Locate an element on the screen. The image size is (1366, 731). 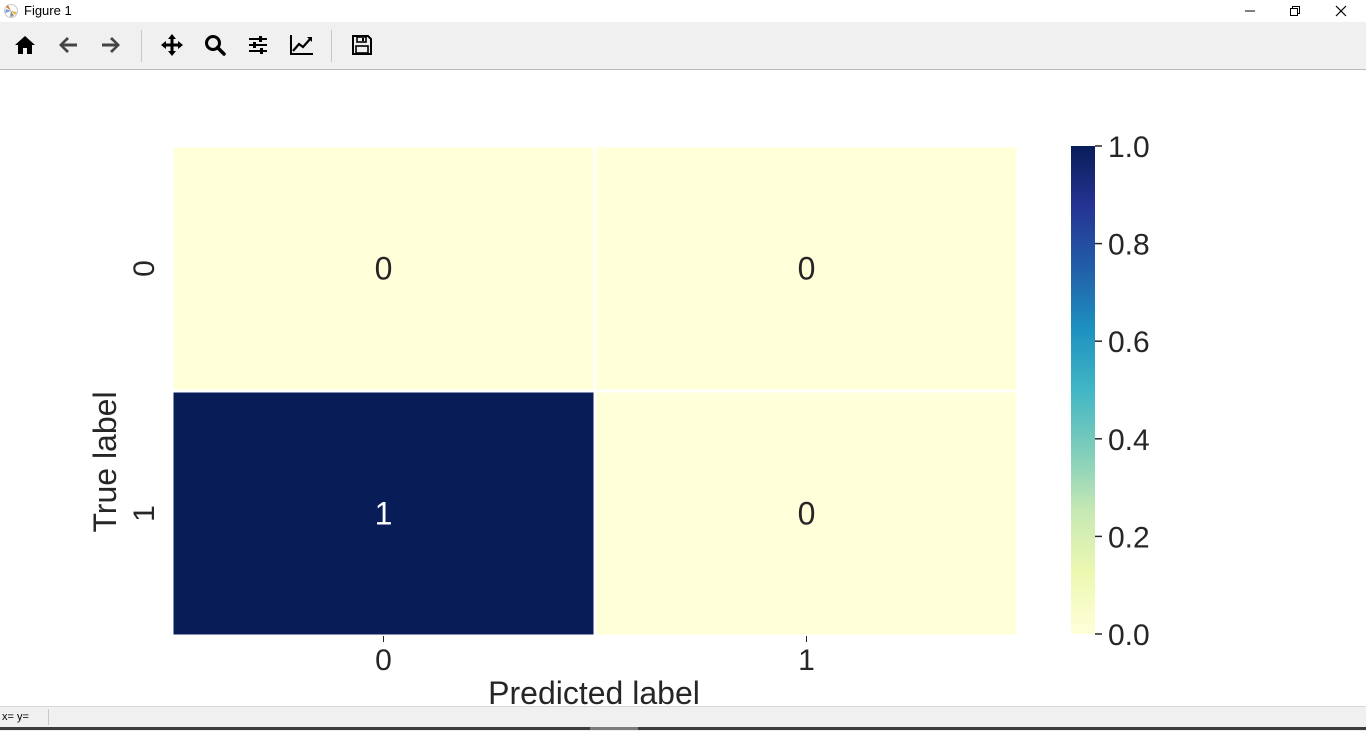
cursor-coordinates: x= y= is located at coordinates (15, 717).